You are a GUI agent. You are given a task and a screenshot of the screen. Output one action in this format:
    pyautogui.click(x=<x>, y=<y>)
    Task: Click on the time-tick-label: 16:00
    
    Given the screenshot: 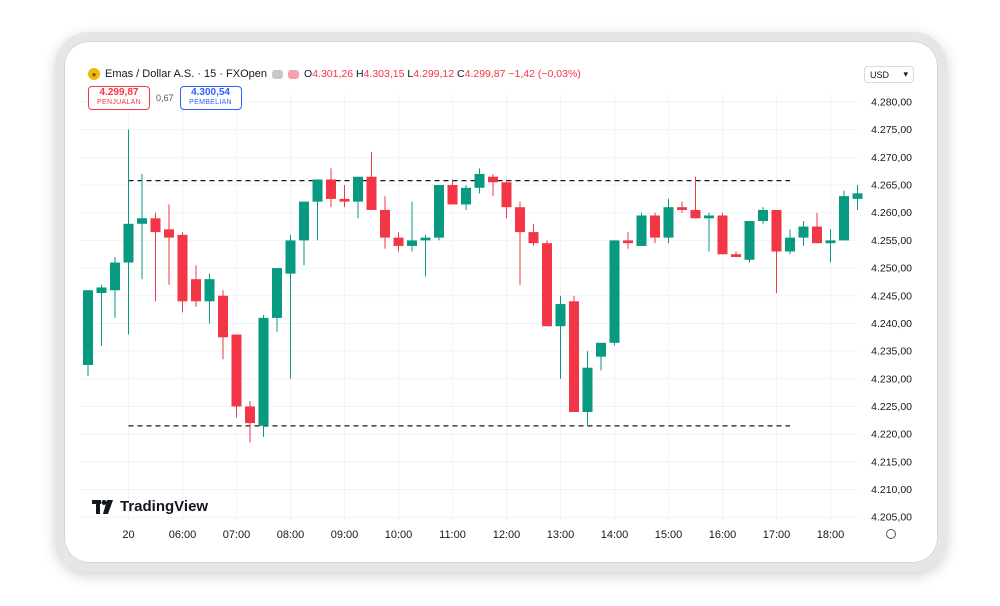 What is the action you would take?
    pyautogui.click(x=723, y=535)
    